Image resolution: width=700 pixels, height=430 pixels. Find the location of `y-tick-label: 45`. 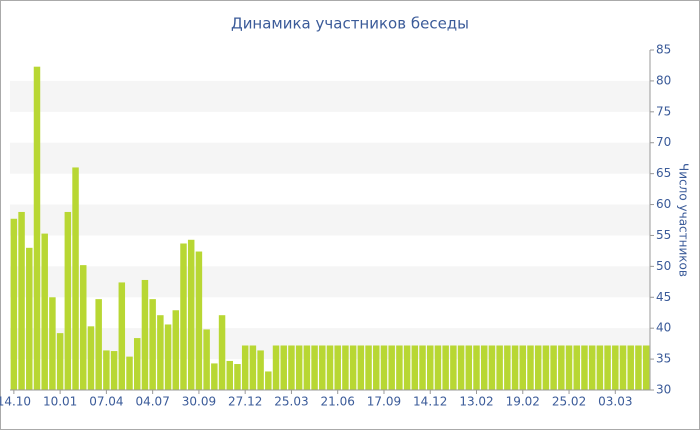

y-tick-label: 45 is located at coordinates (663, 297).